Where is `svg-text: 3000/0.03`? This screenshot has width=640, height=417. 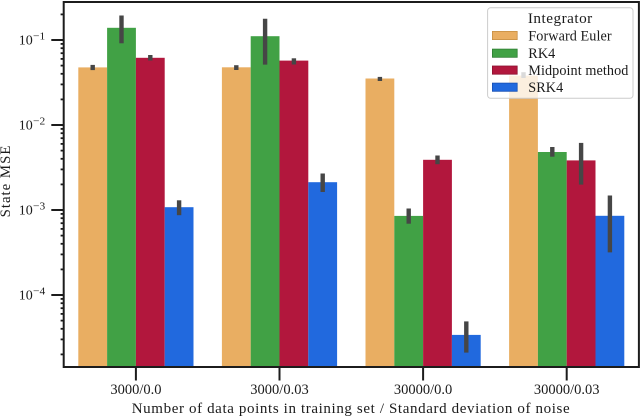 svg-text: 3000/0.03 is located at coordinates (279, 390).